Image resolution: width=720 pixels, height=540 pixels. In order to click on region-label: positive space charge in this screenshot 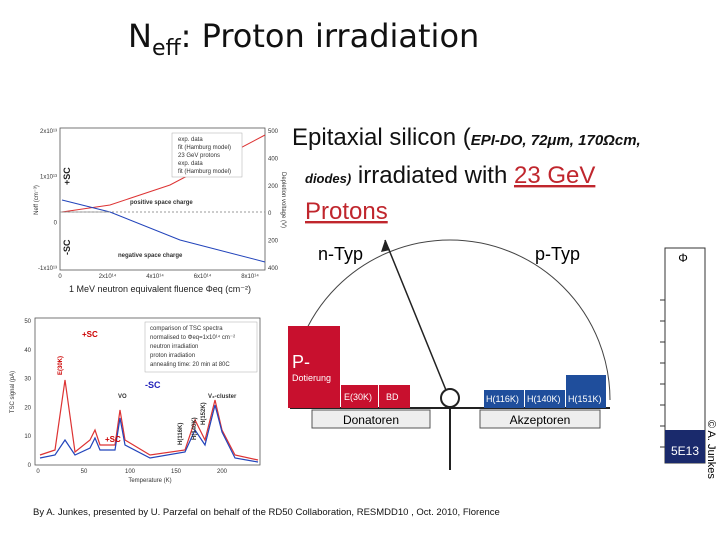, I will do `click(161, 203)`.